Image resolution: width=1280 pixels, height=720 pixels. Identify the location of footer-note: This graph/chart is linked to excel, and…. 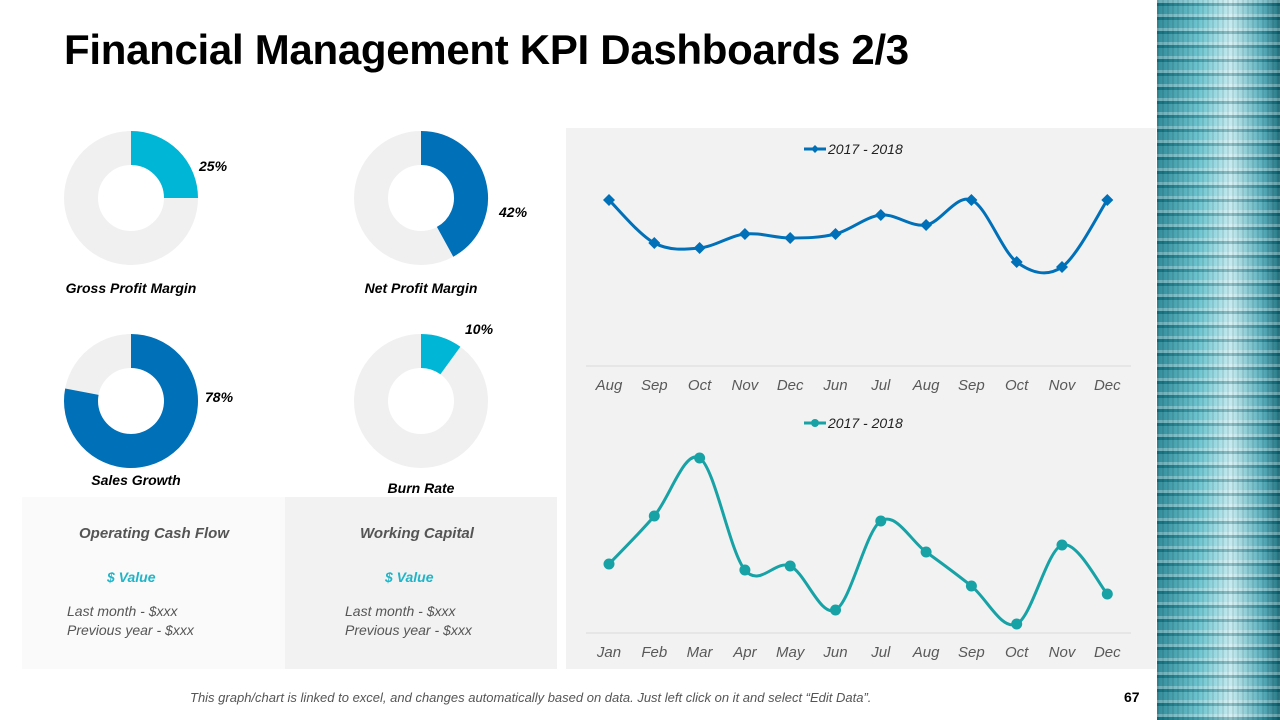
(531, 697).